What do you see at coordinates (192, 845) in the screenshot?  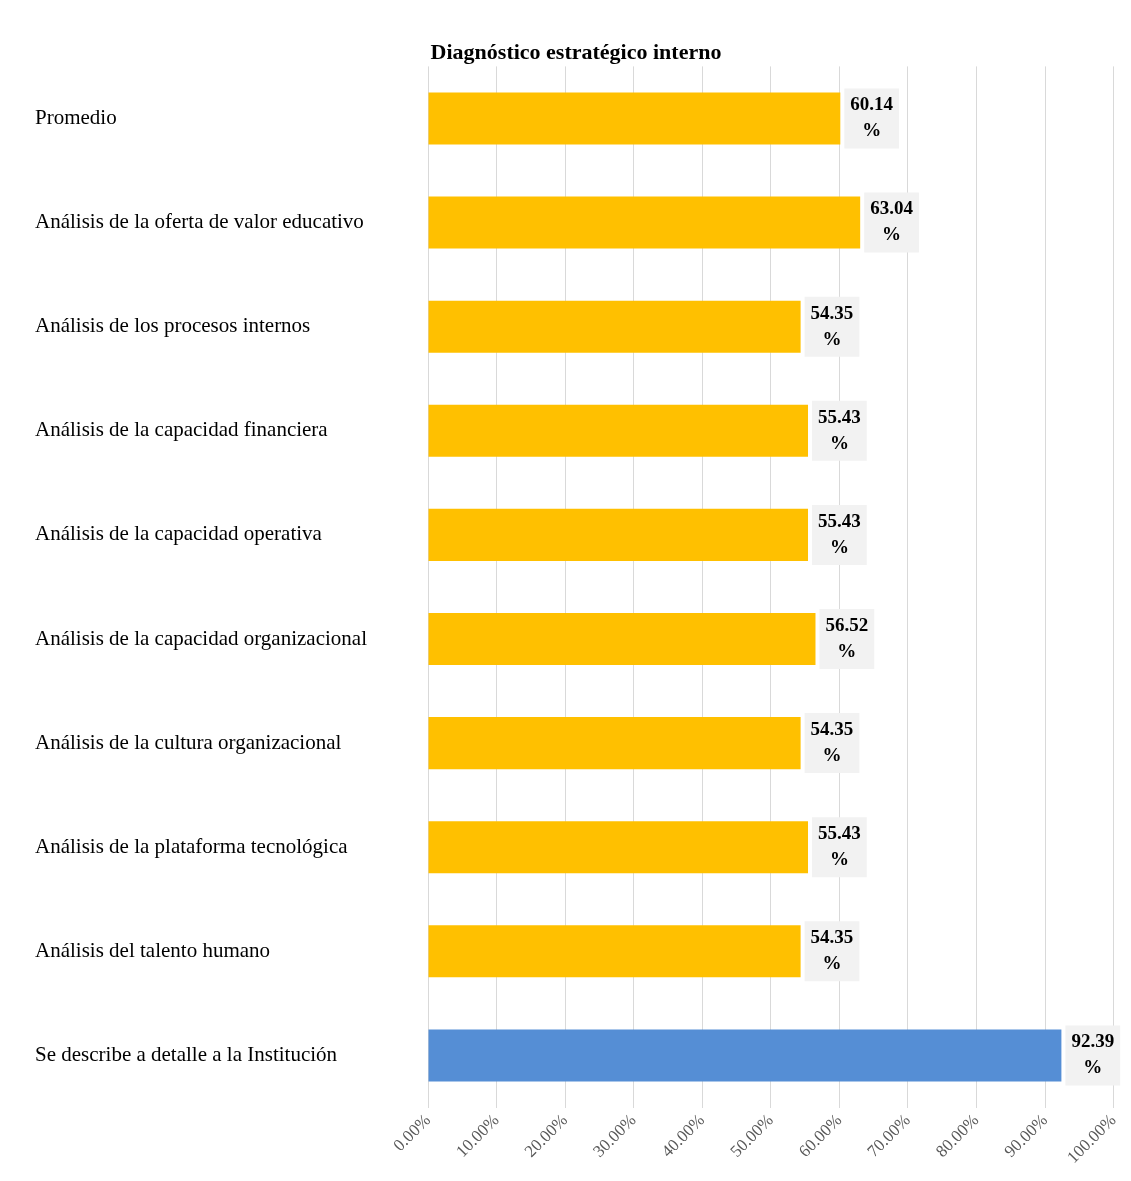 I see `y-tick-label: Análisis de la plataforma tecnológica` at bounding box center [192, 845].